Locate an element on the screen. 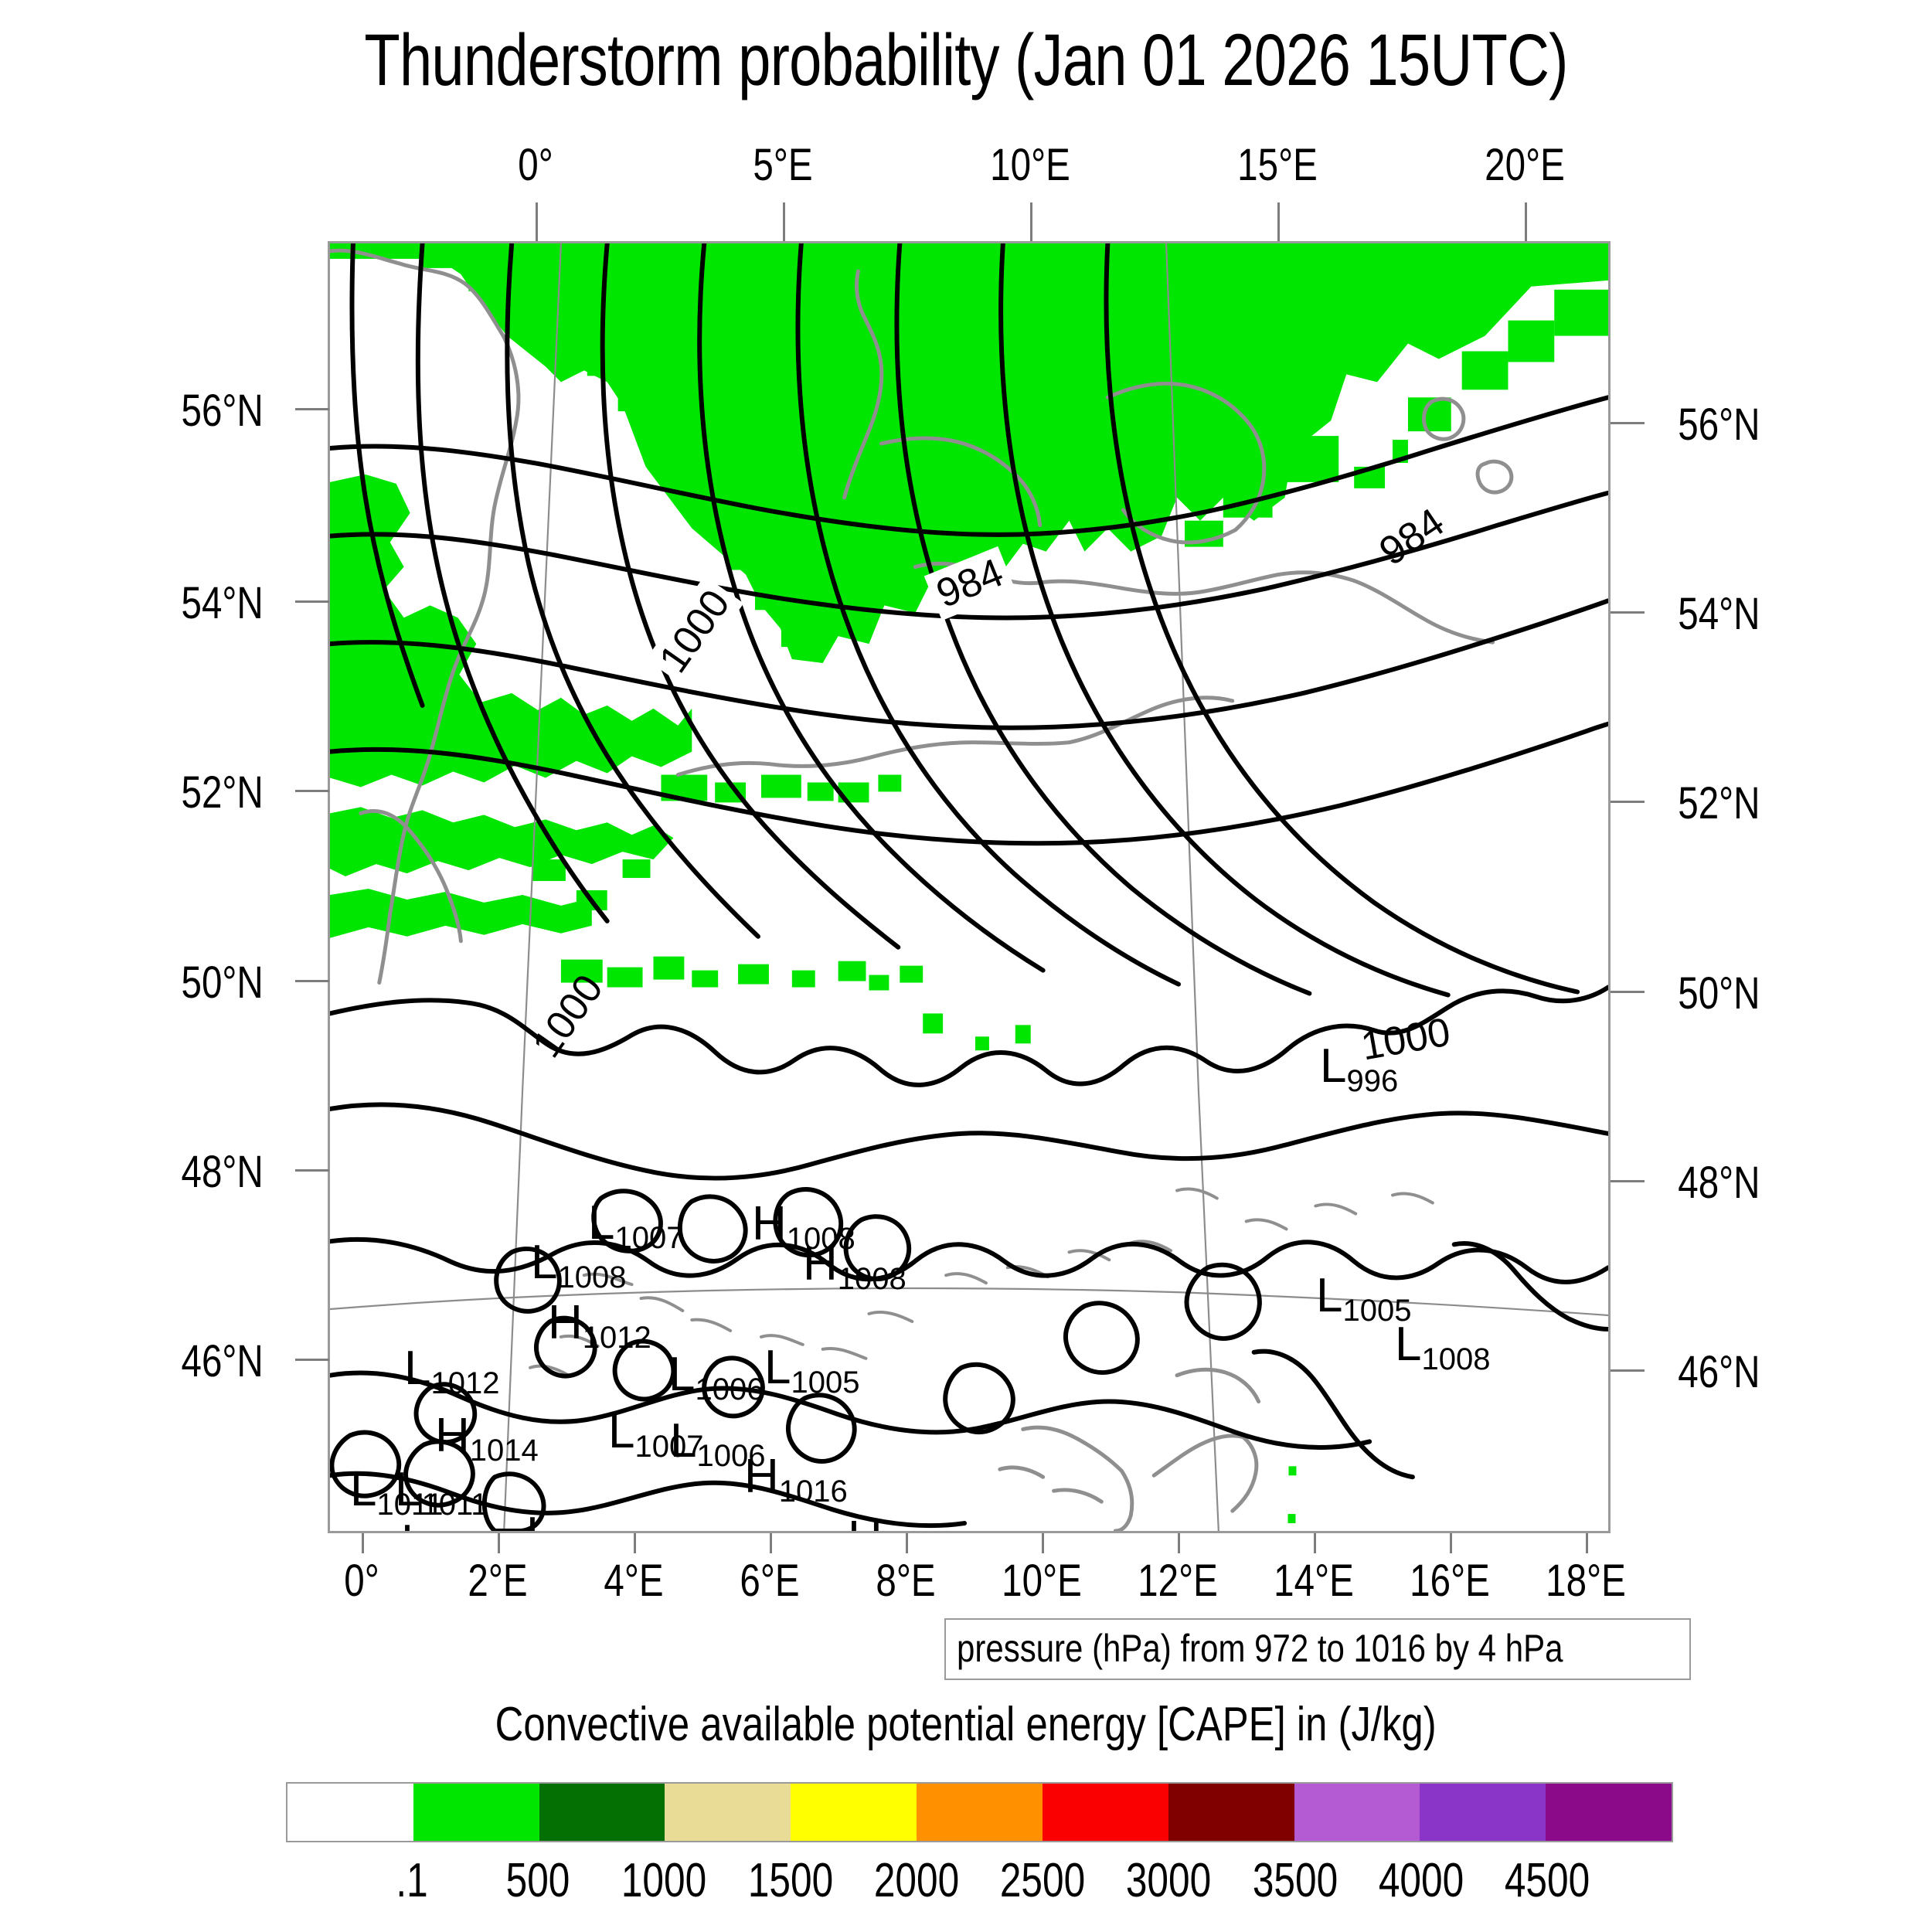 This screenshot has height=1932, width=1932. axis-label-bottom-3: 6°E is located at coordinates (770, 1581).